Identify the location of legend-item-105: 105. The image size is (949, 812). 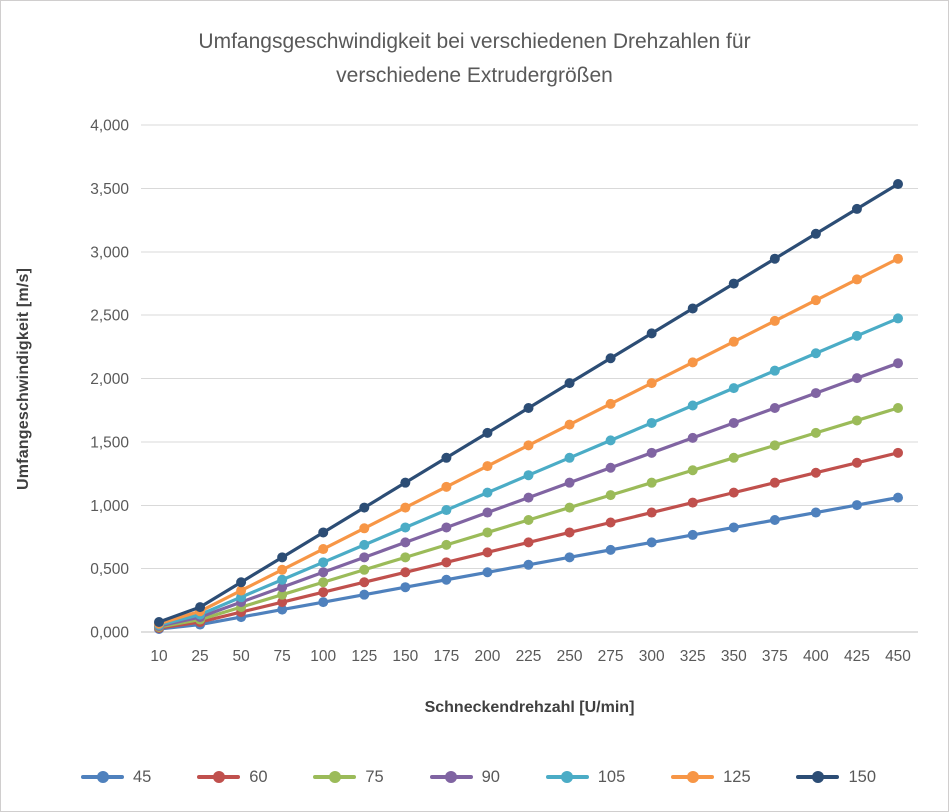
(585, 777).